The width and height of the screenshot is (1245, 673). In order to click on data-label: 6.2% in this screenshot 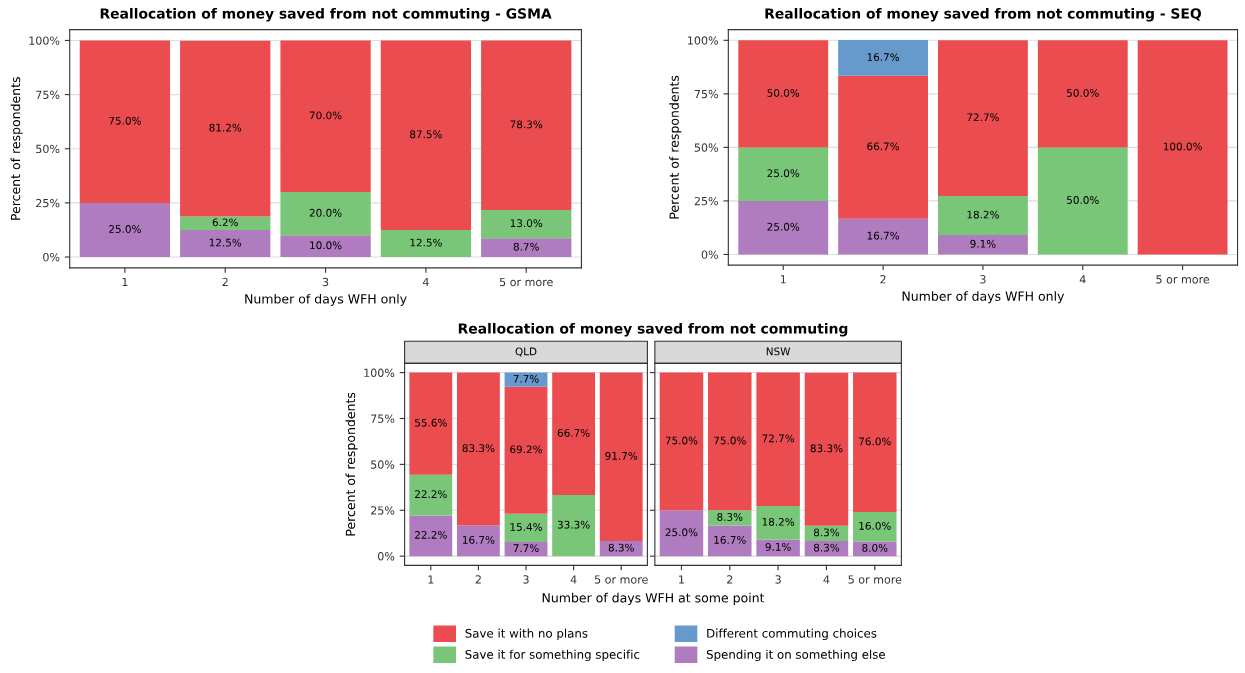, I will do `click(225, 222)`.